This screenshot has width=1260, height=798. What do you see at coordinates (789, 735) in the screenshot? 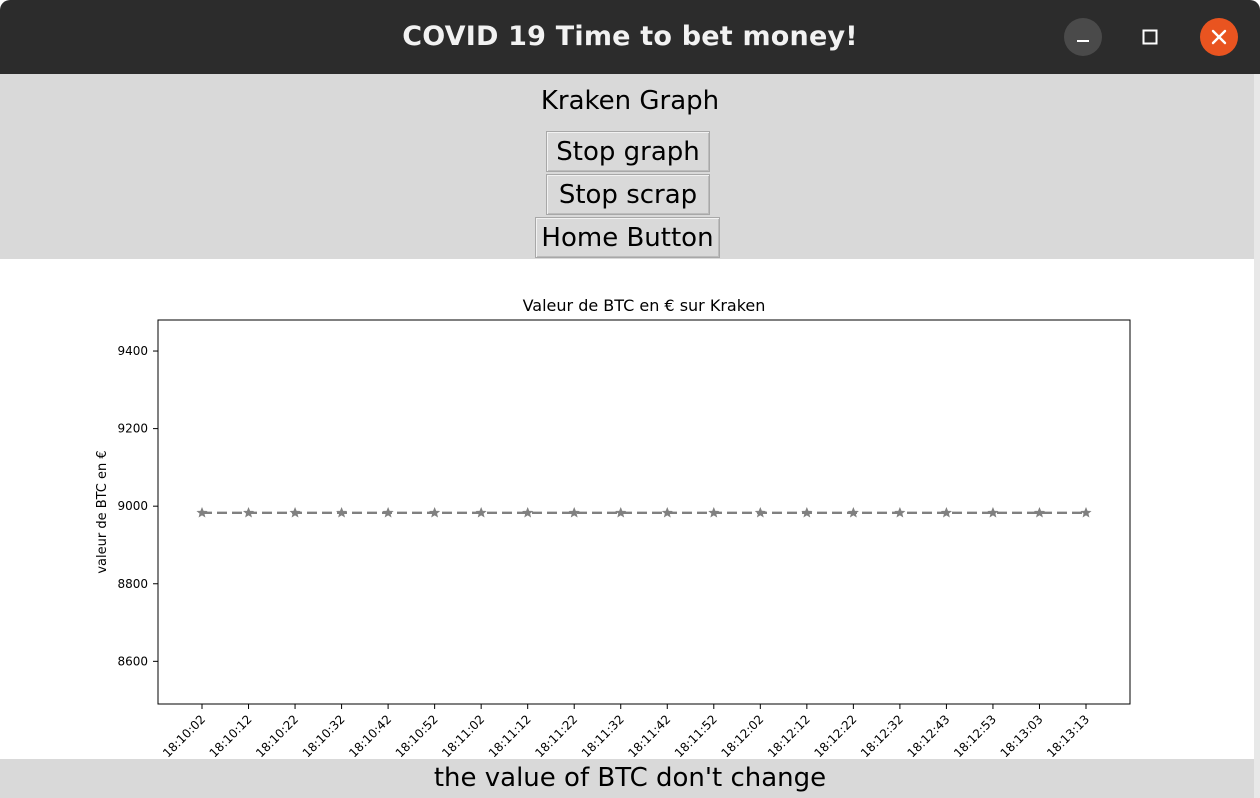
I see `x-tick-label: 18:12:12` at bounding box center [789, 735].